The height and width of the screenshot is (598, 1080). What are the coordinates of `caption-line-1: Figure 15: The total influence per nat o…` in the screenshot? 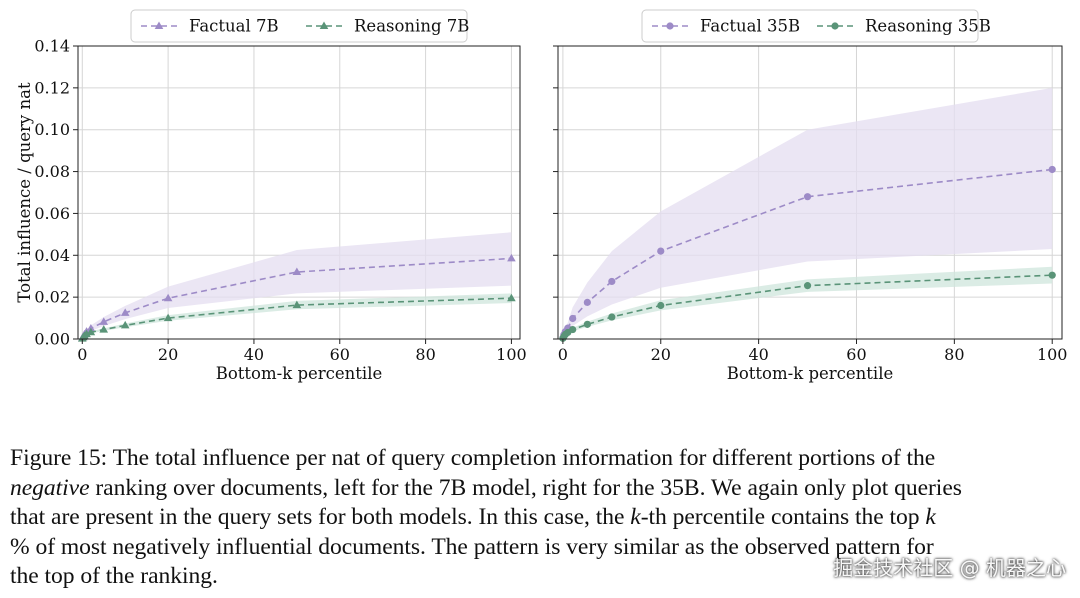 It's located at (473, 458).